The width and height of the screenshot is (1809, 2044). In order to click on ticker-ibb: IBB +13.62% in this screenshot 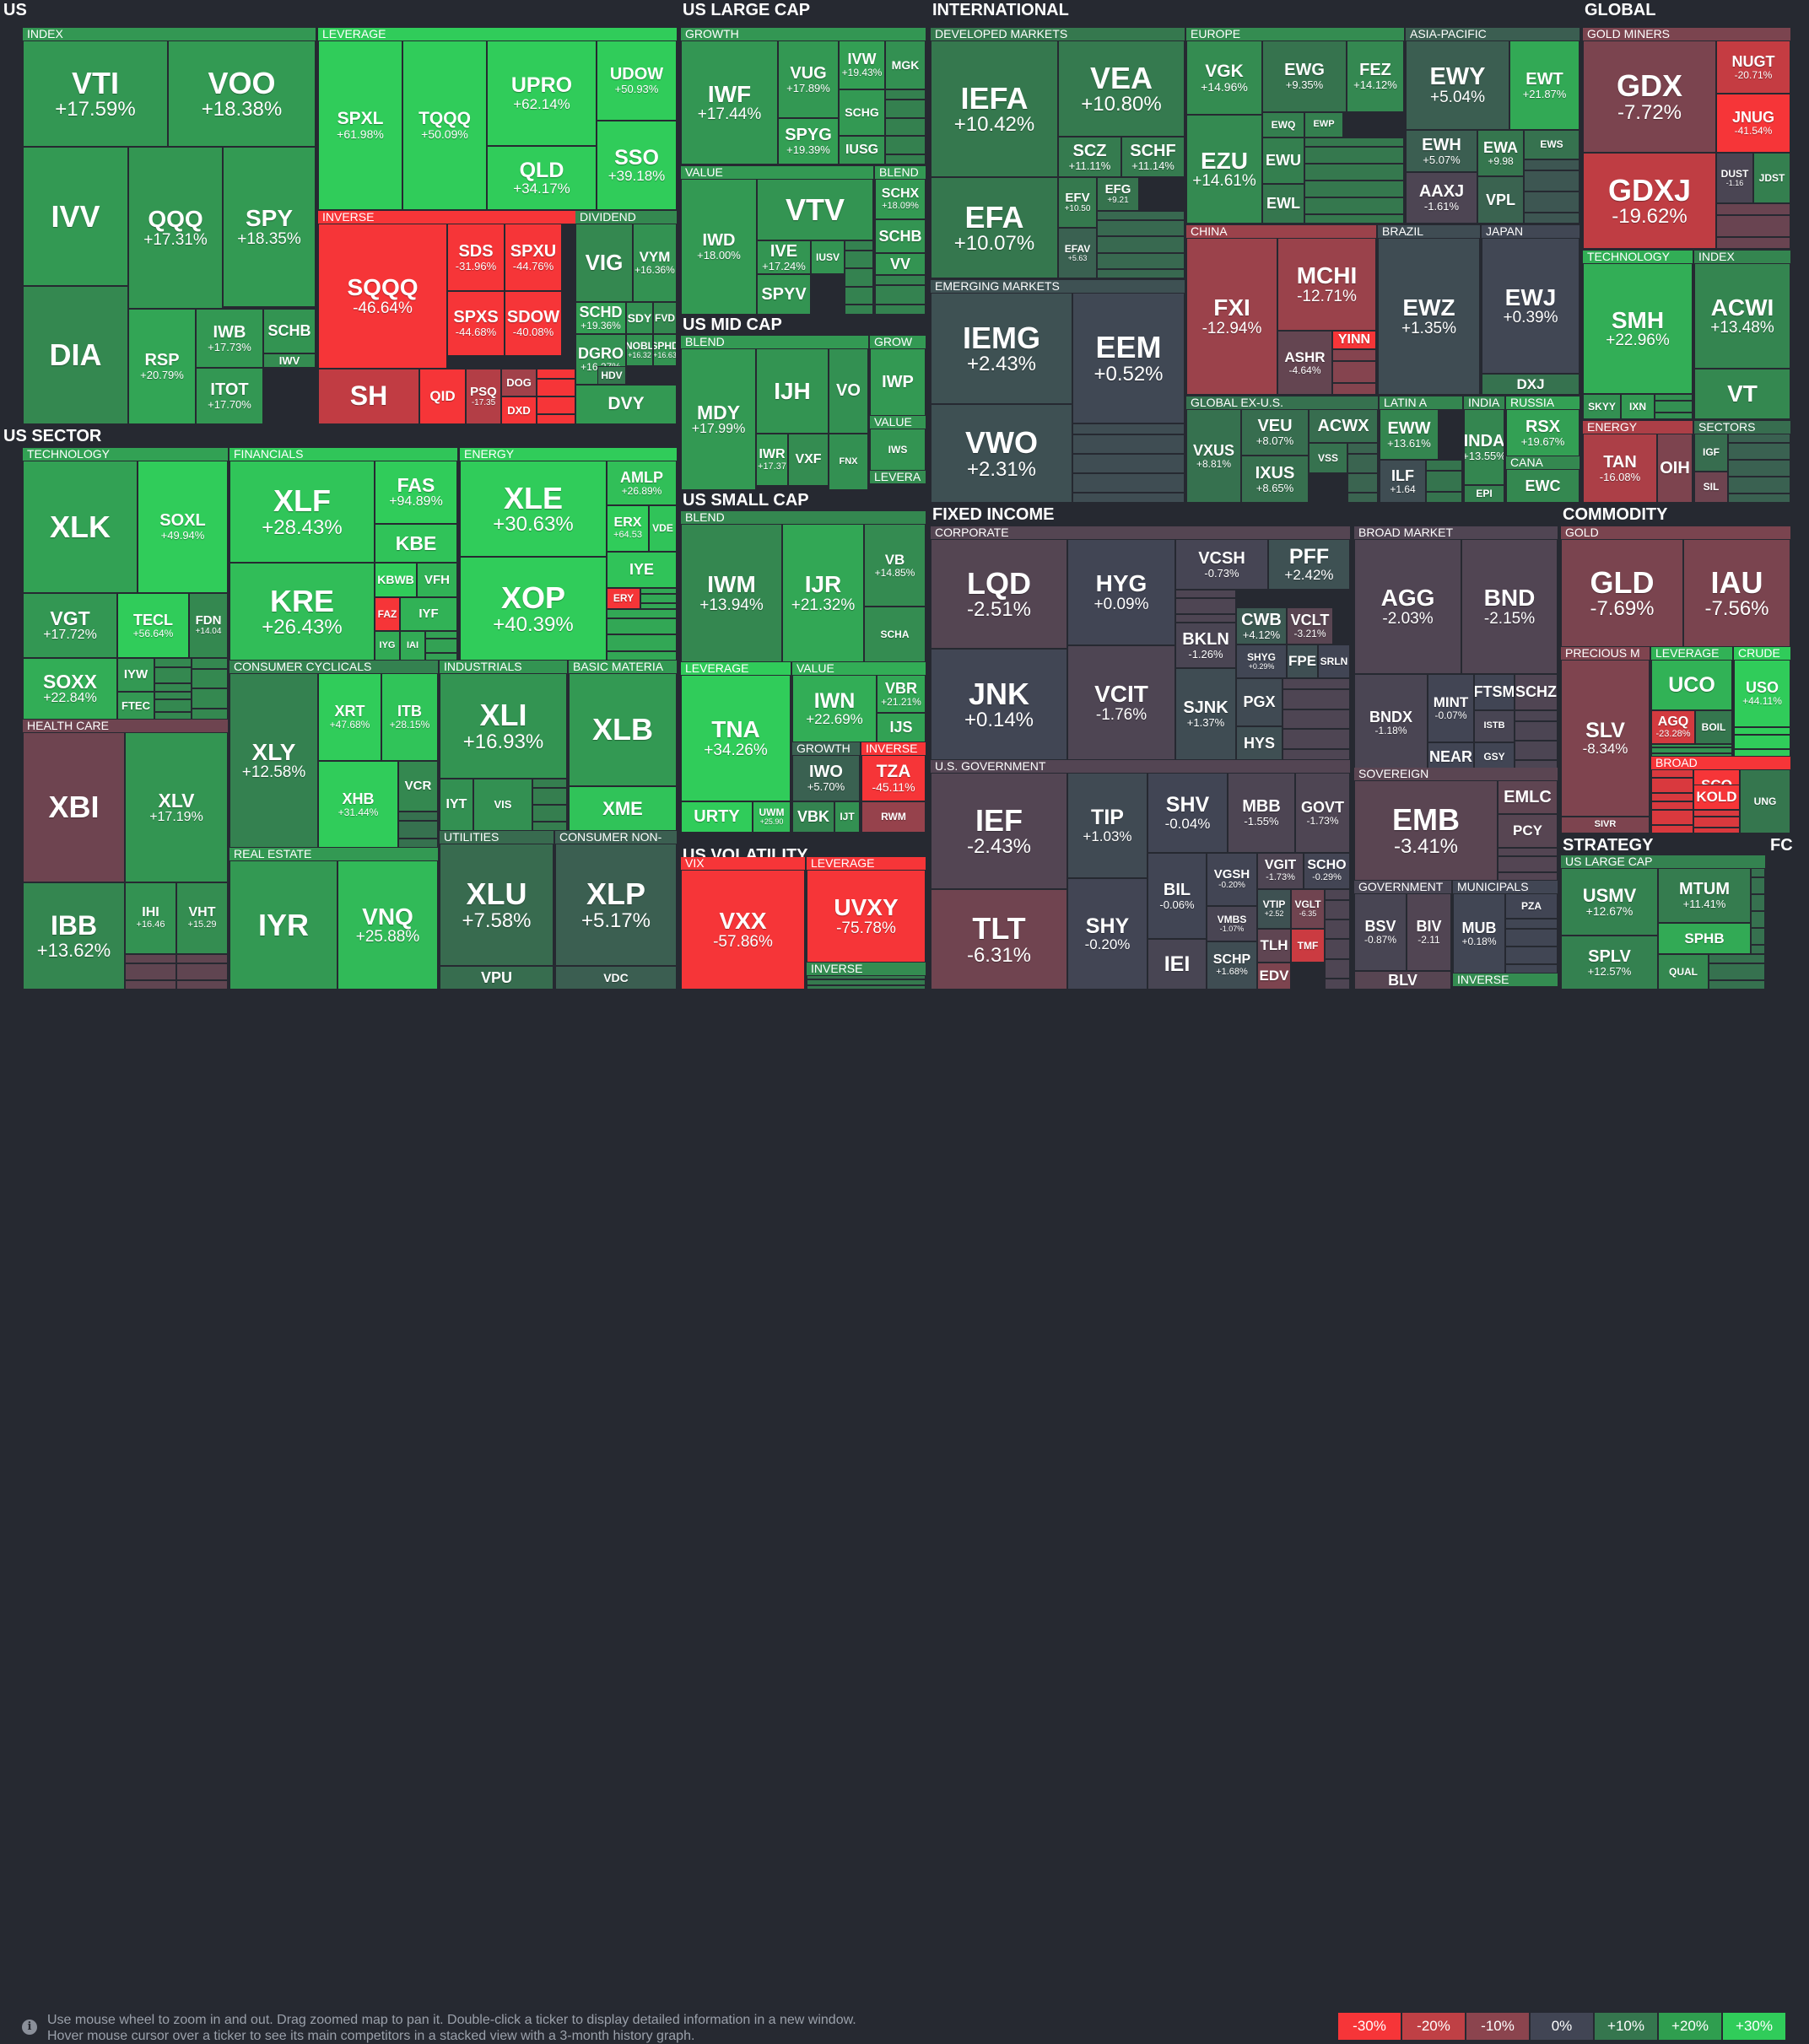, I will do `click(74, 936)`.